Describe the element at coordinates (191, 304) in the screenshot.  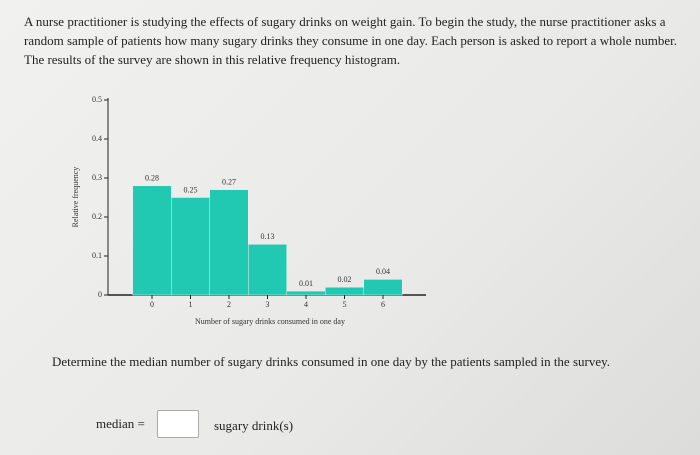
I see `x-tick-label: 1` at that location.